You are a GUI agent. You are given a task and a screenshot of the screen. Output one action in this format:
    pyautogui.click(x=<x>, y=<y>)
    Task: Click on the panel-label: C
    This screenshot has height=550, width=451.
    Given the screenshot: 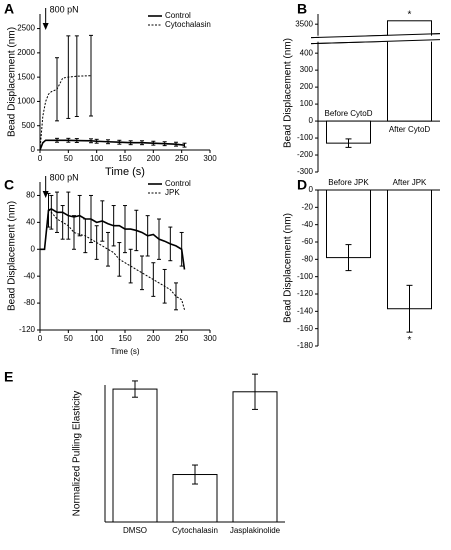 What is the action you would take?
    pyautogui.click(x=9, y=185)
    